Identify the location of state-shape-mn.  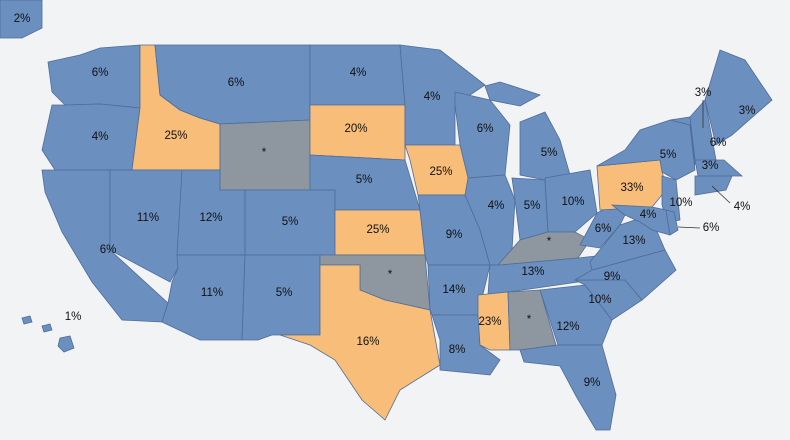
(442, 95).